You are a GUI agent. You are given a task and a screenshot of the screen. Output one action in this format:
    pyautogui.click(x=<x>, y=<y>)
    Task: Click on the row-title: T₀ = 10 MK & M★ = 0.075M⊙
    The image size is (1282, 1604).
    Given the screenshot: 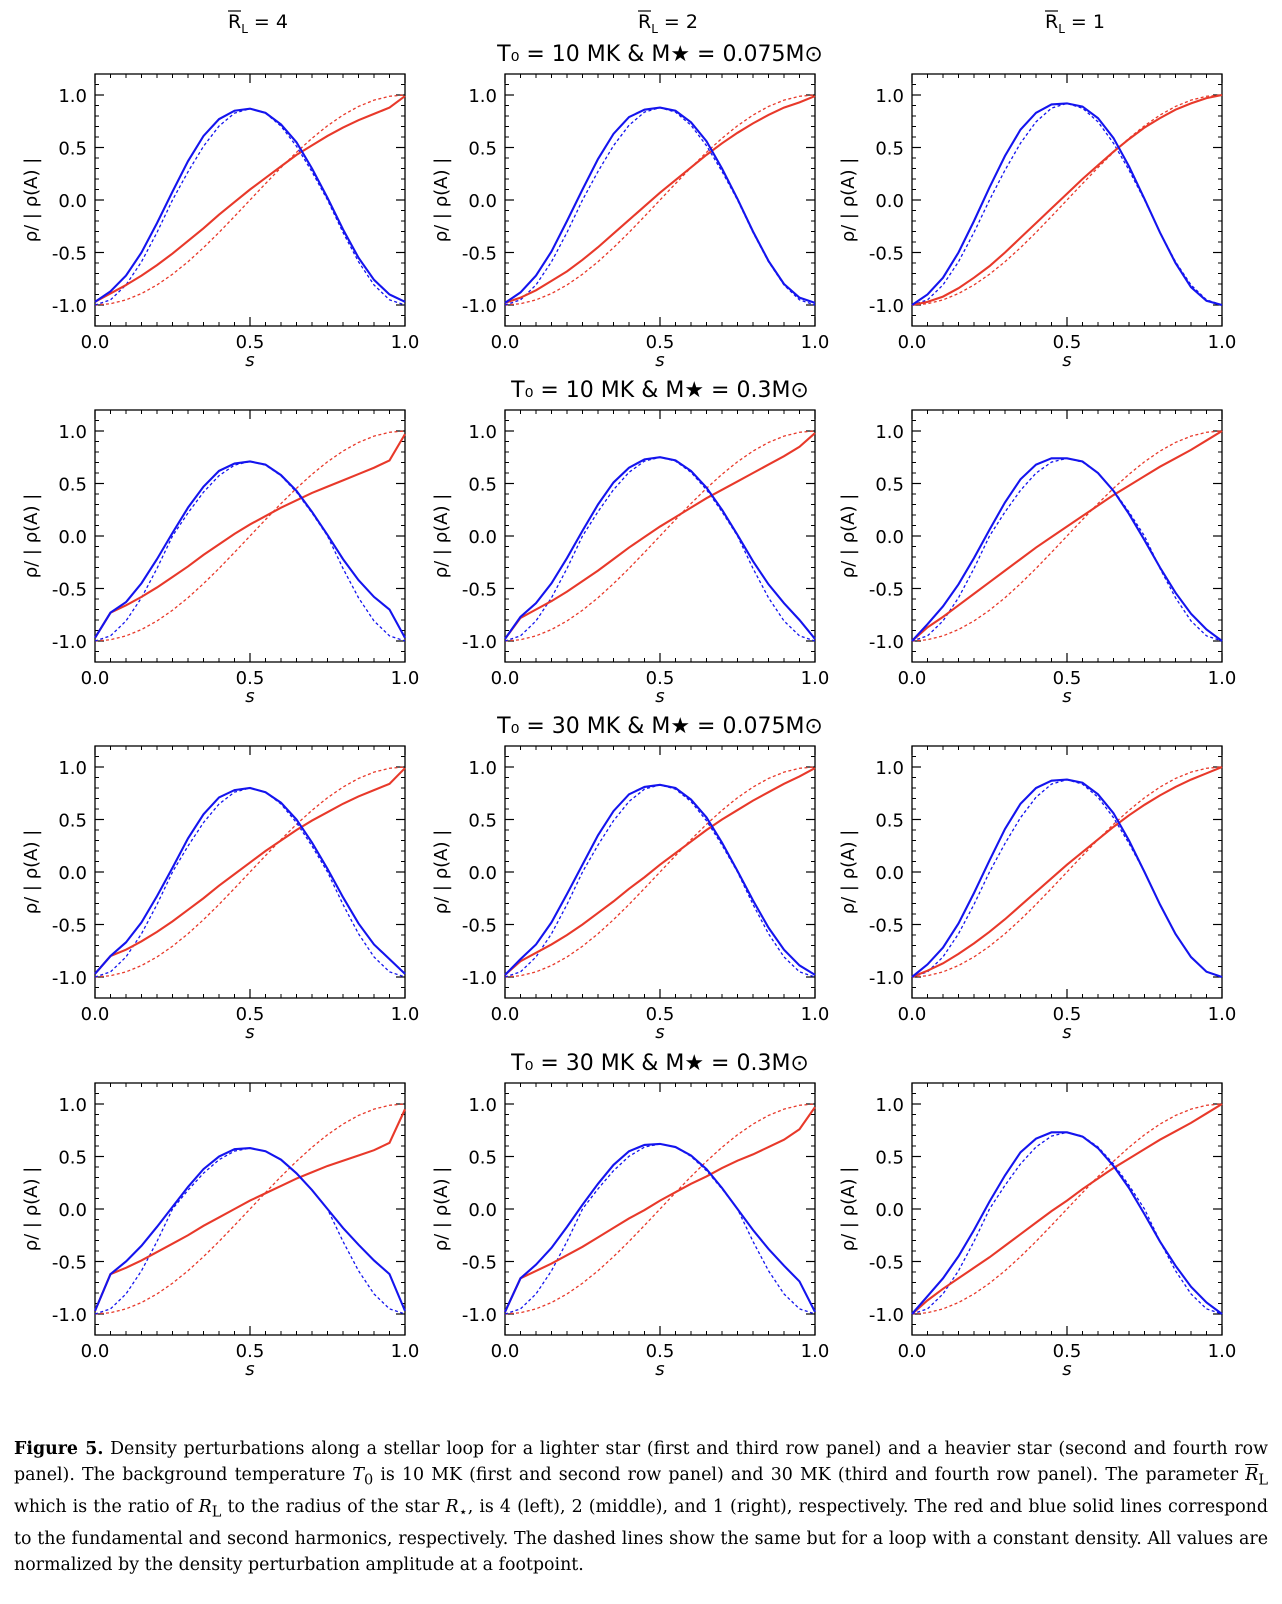 What is the action you would take?
    pyautogui.click(x=659, y=54)
    